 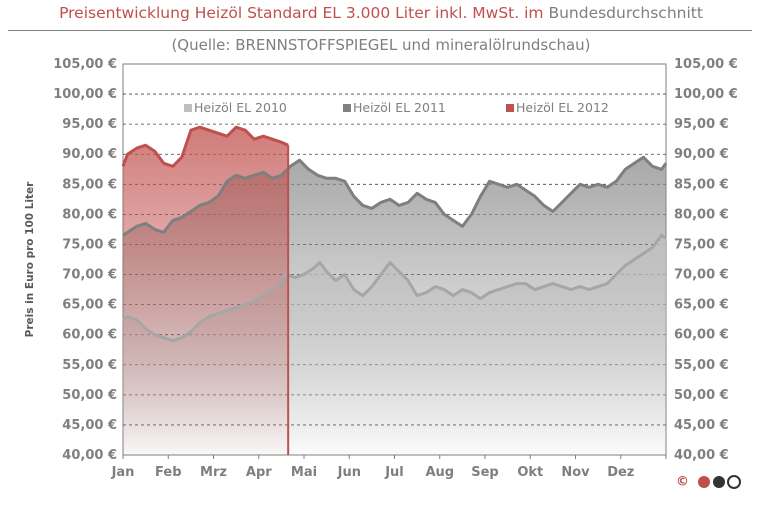 I want to click on y-tick-label-right: 40,00 €, so click(x=701, y=455).